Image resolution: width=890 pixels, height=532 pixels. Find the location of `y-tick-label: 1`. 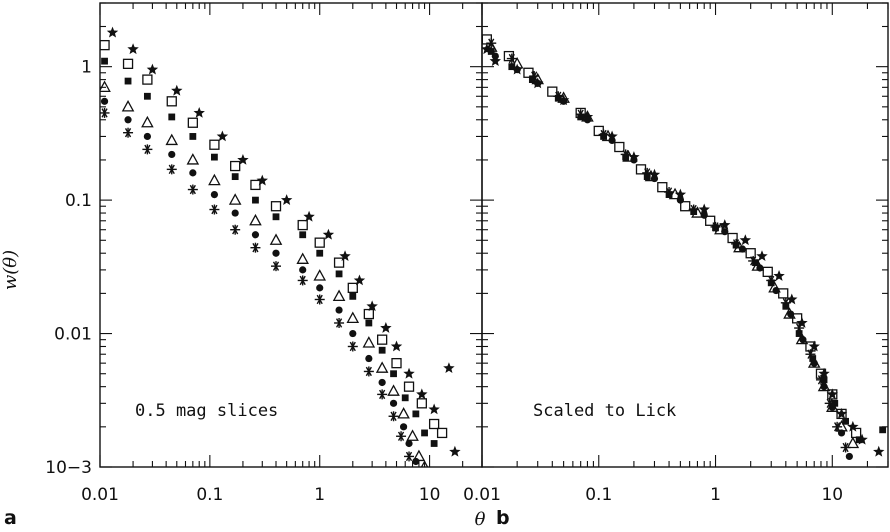

y-tick-label: 1 is located at coordinates (86, 68).